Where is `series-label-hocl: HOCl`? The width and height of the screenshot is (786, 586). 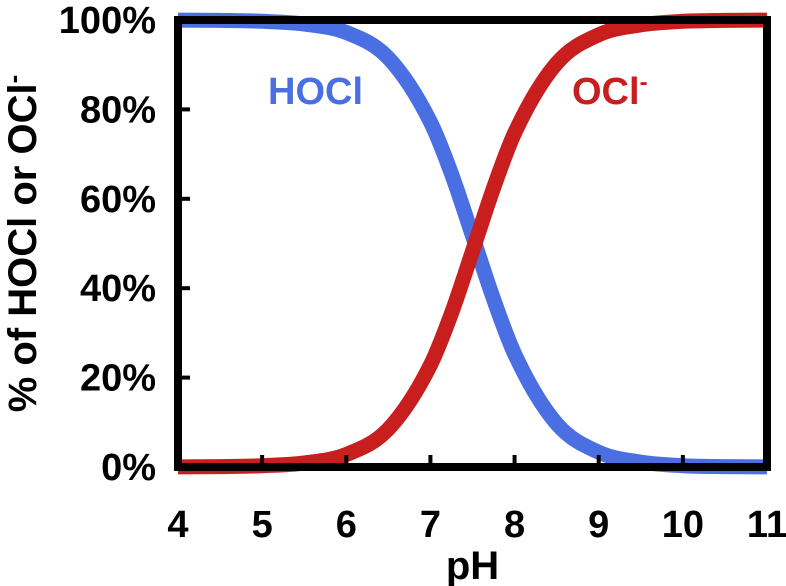
series-label-hocl: HOCl is located at coordinates (315, 92).